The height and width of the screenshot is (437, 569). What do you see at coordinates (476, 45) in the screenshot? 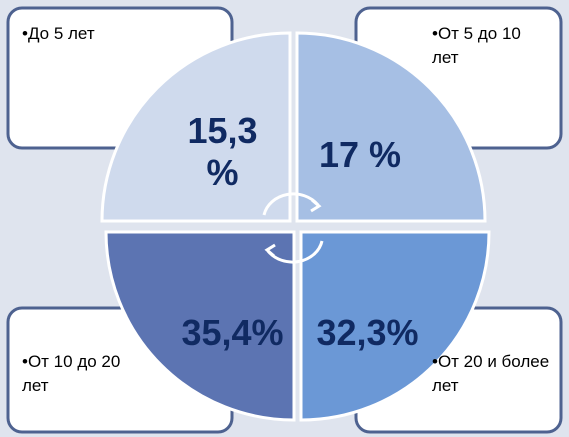
I see `label: •От 5 до 10 лет` at bounding box center [476, 45].